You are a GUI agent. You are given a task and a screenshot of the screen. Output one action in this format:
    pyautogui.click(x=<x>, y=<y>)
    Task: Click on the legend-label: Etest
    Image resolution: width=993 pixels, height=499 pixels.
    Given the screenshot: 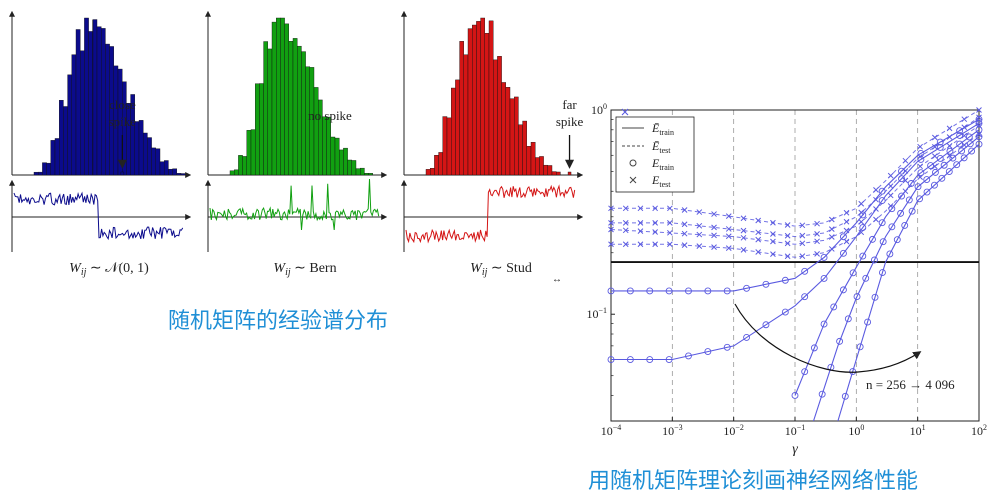 What is the action you would take?
    pyautogui.click(x=661, y=181)
    